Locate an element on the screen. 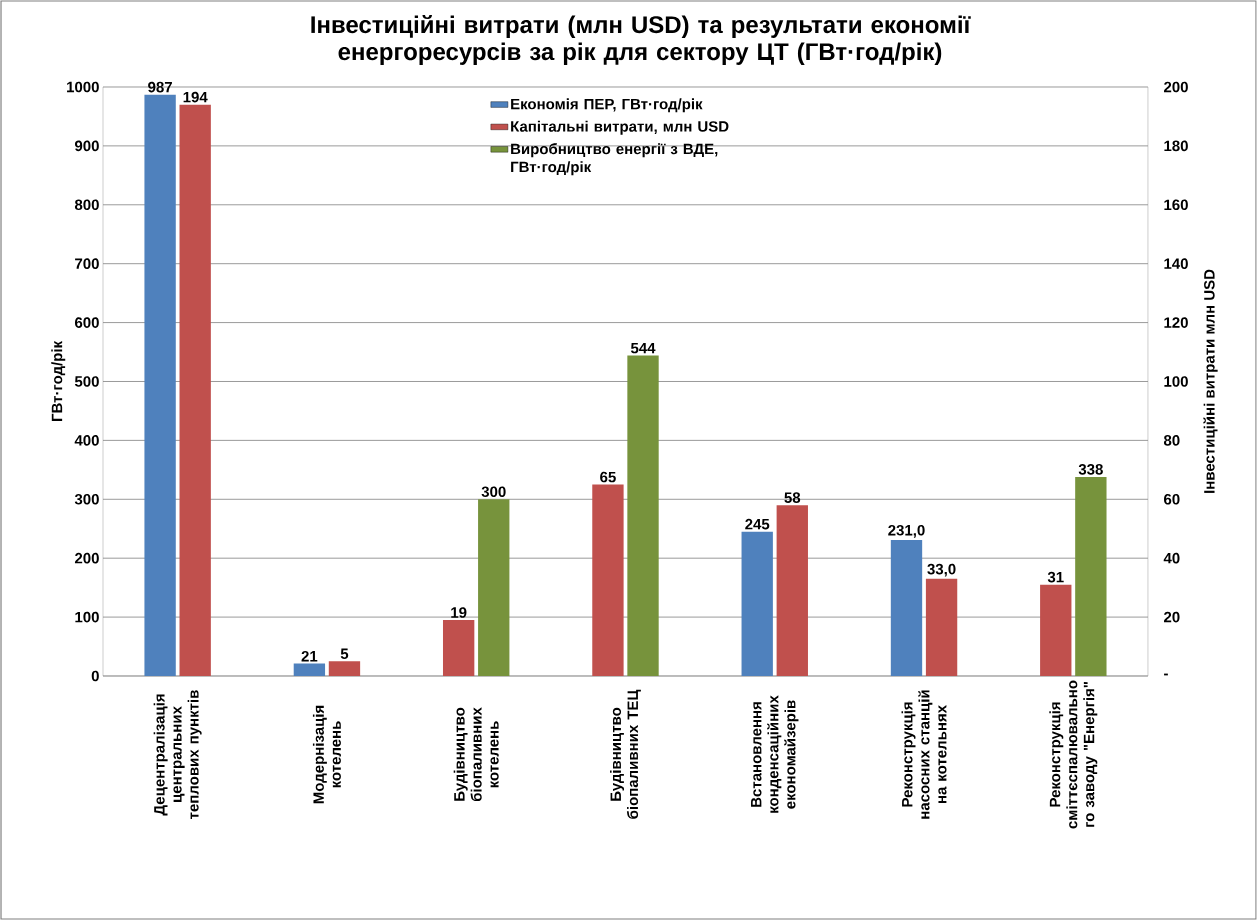 The height and width of the screenshot is (920, 1257). chart-title: Інвестиційні витрати (млн USD) та результати економії енергоресурсів за рік для сектору ЦТ (ГВт·год/рік) is located at coordinates (641, 40).